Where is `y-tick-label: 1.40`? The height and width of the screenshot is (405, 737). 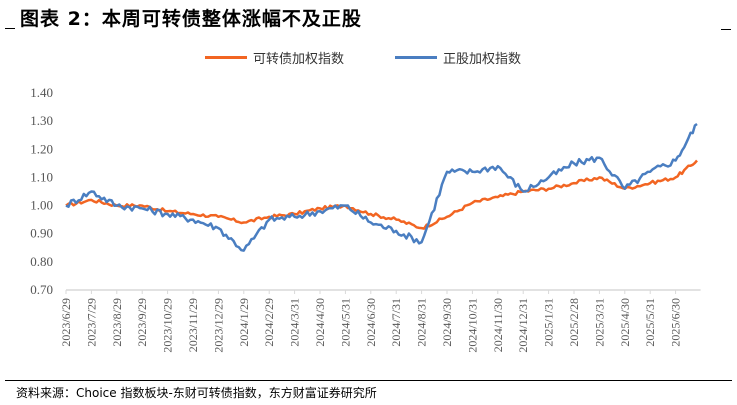 y-tick-label: 1.40 is located at coordinates (41, 92).